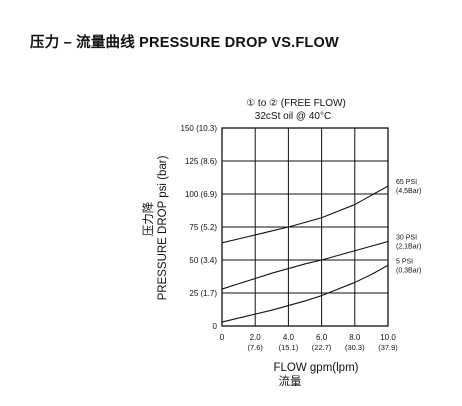 The image size is (462, 406). What do you see at coordinates (256, 337) in the screenshot?
I see `x-tick-label: 2.0` at bounding box center [256, 337].